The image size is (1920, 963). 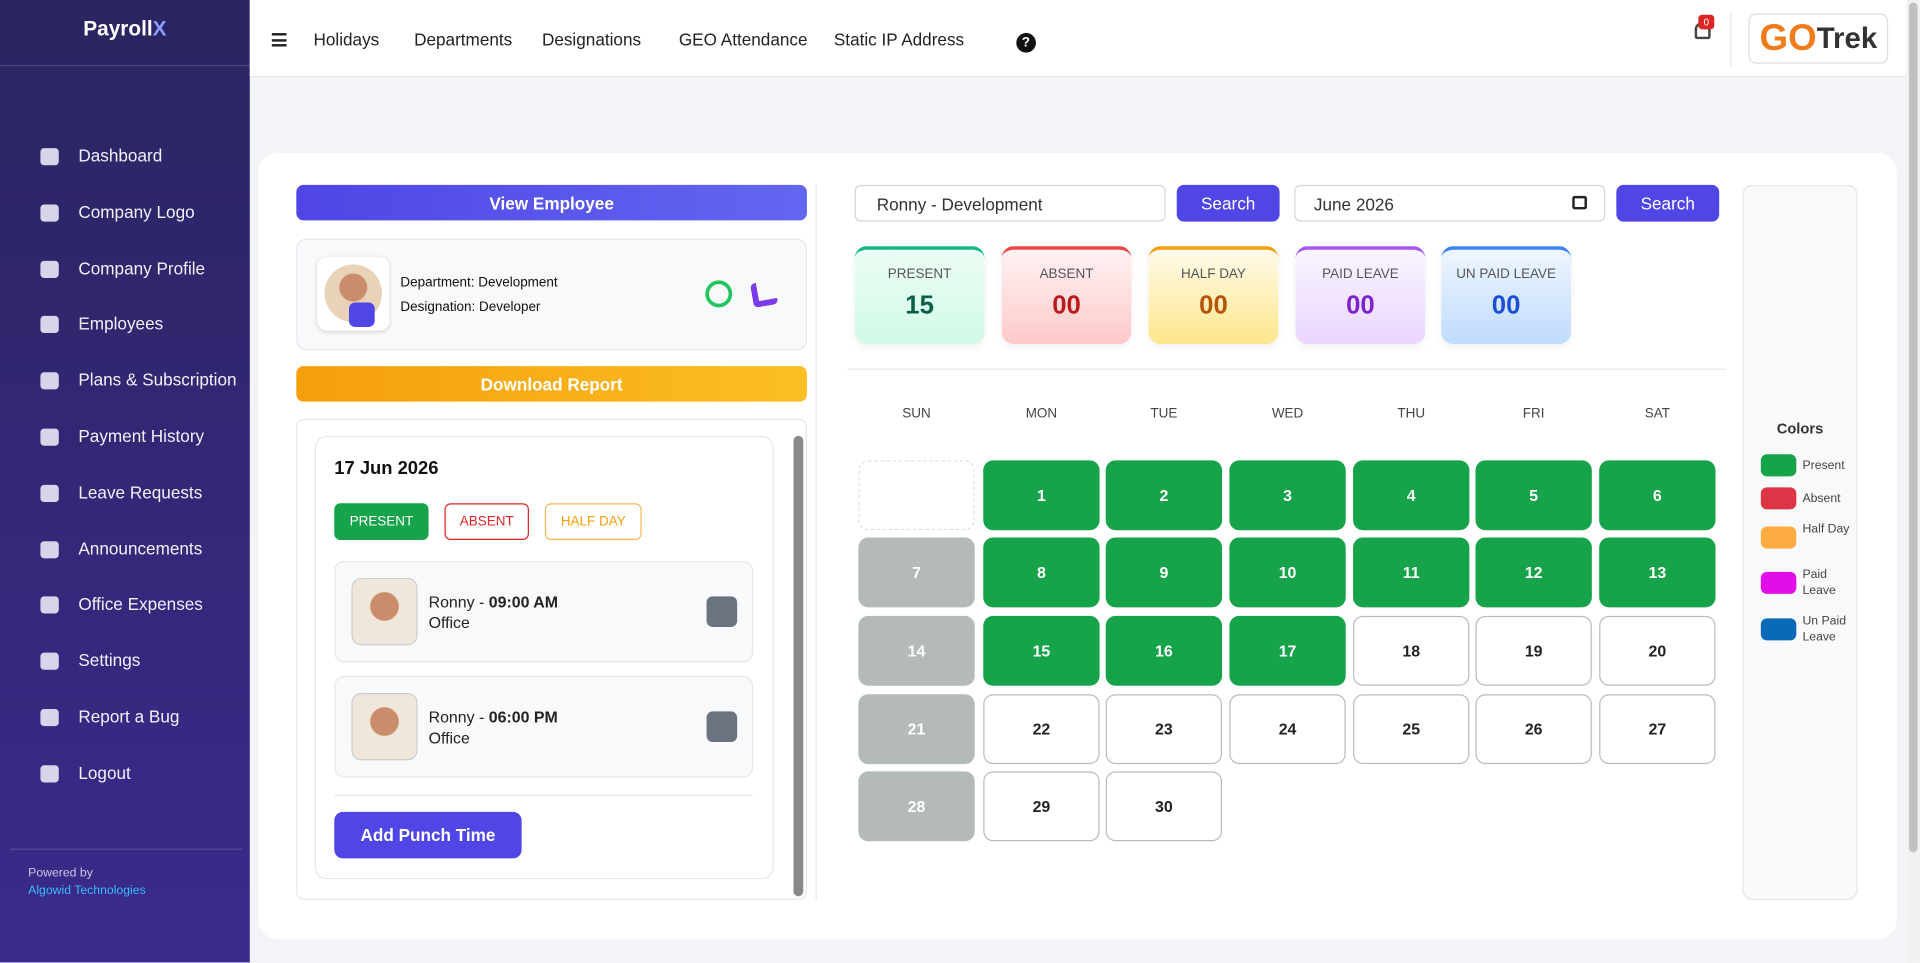 What do you see at coordinates (361, 314) in the screenshot?
I see `upload-icon` at bounding box center [361, 314].